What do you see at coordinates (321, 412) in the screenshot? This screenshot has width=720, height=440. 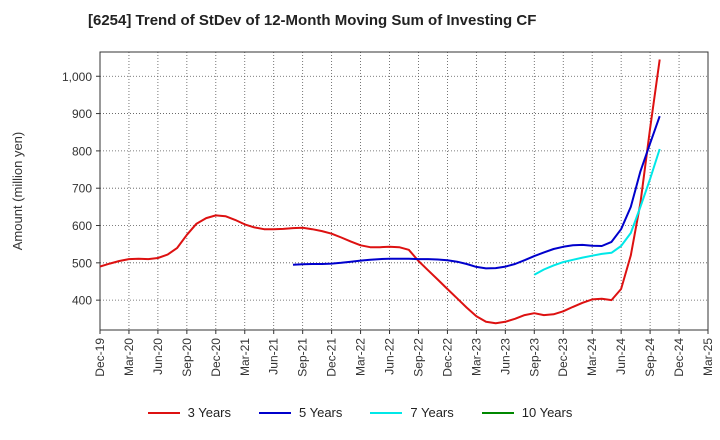 I see `legend-label: 5 Years` at bounding box center [321, 412].